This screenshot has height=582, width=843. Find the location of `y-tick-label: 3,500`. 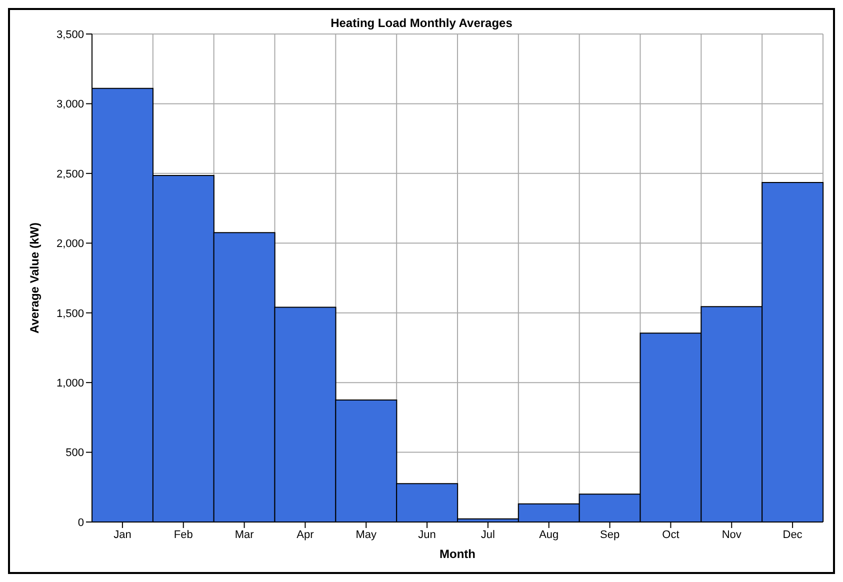

y-tick-label: 3,500 is located at coordinates (70, 34).